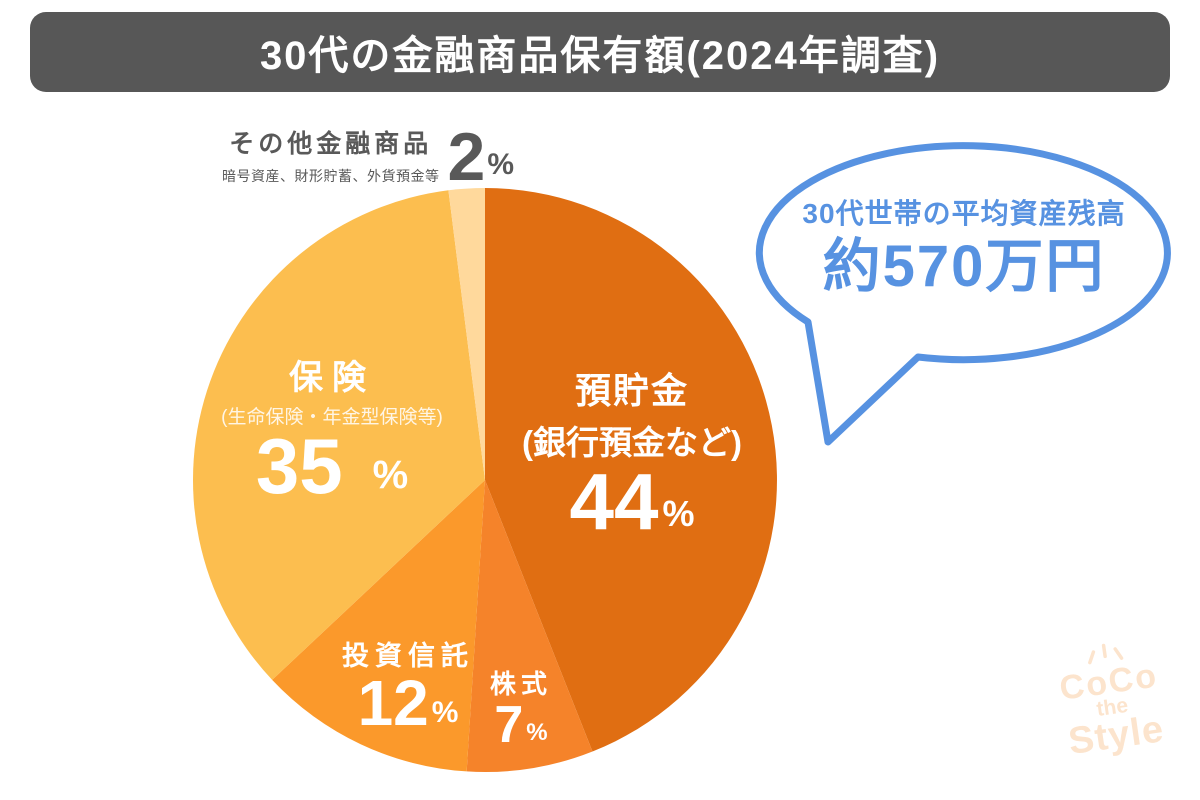  Describe the element at coordinates (631, 390) in the screenshot. I see `slice-name: 預貯金` at that location.